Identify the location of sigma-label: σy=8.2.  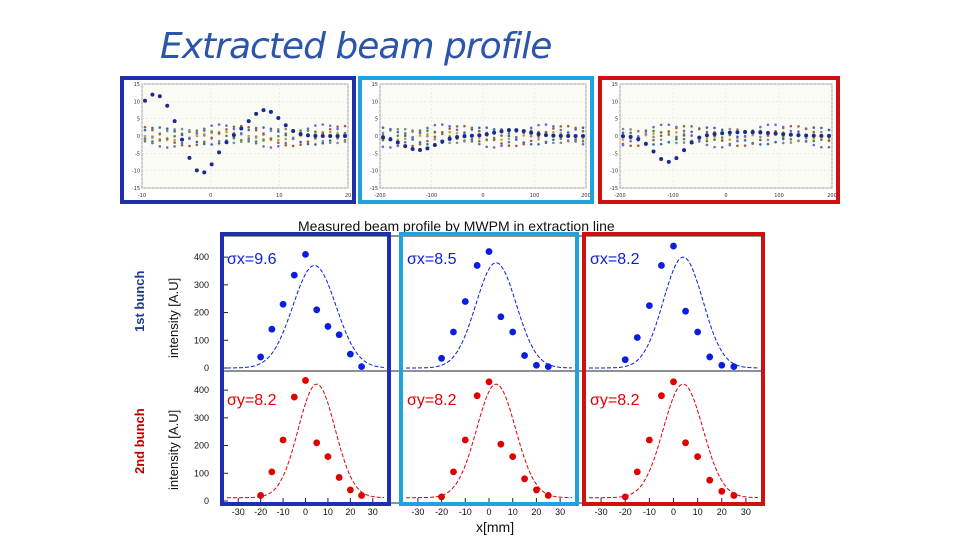
(615, 400).